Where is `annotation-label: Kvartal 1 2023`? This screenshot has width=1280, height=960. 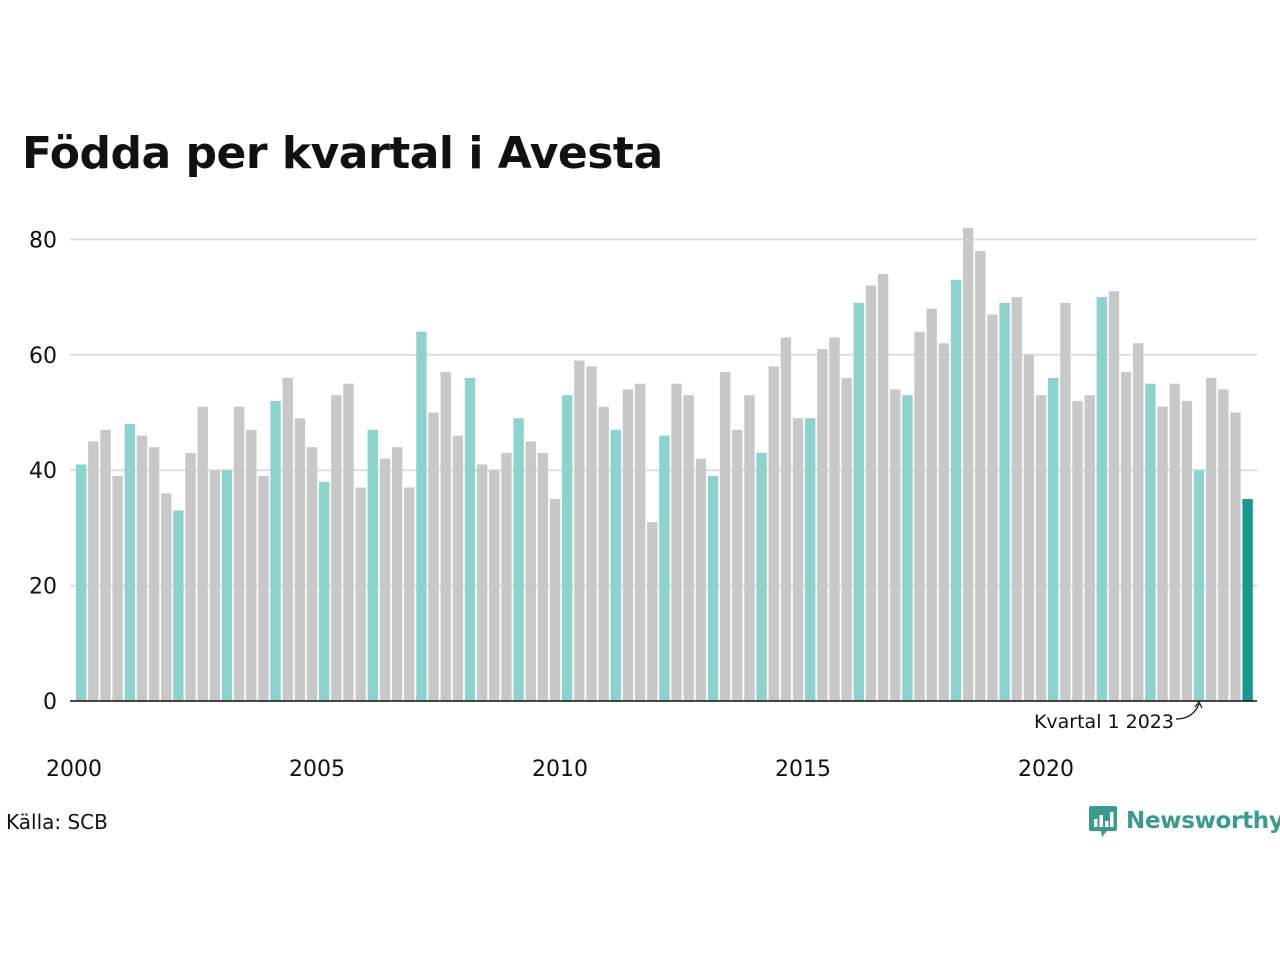
annotation-label: Kvartal 1 2023 is located at coordinates (1104, 722).